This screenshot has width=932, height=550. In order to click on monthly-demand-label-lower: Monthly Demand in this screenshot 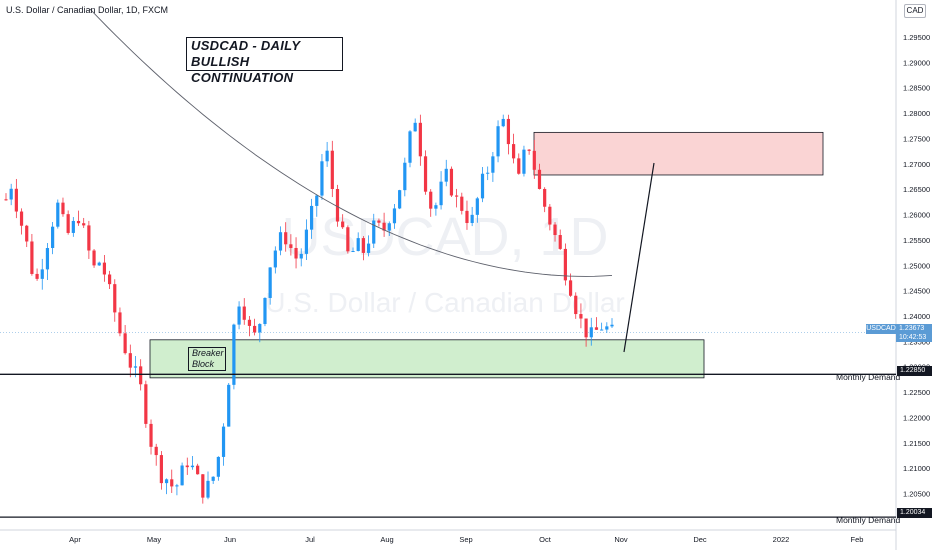, I will do `click(868, 520)`.